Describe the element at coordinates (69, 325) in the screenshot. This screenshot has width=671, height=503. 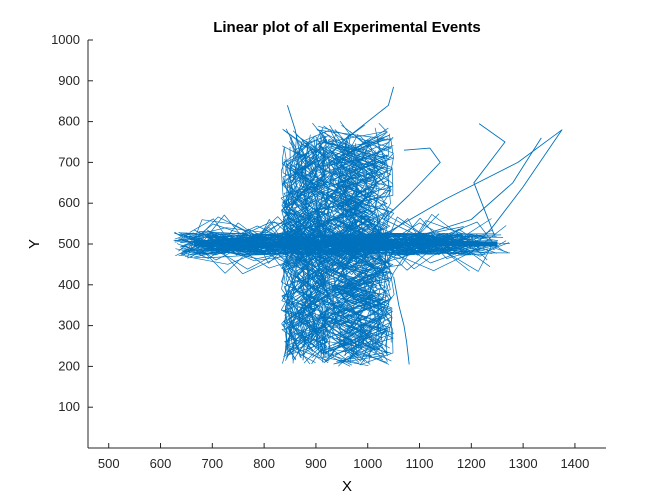
I see `y-tick-label: 300` at that location.